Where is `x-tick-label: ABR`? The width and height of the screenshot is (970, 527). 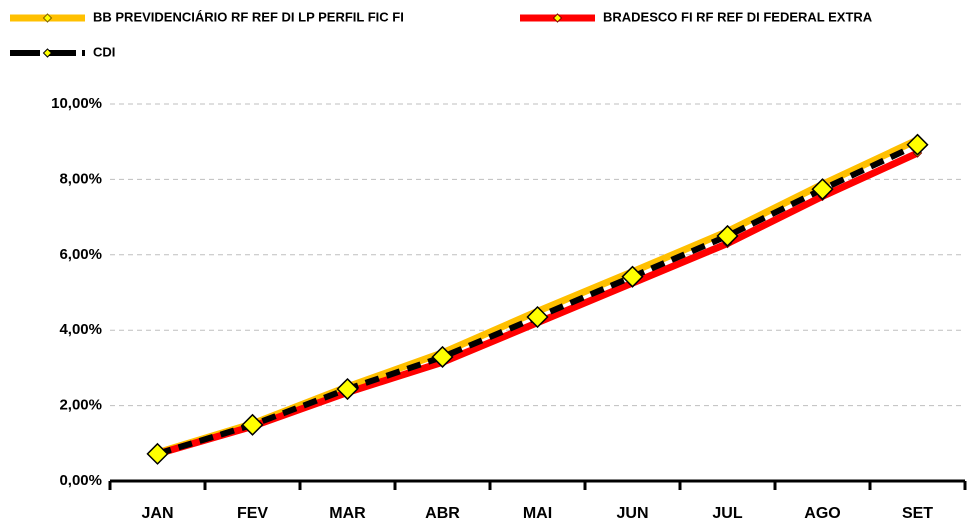
x-tick-label: ABR is located at coordinates (442, 513).